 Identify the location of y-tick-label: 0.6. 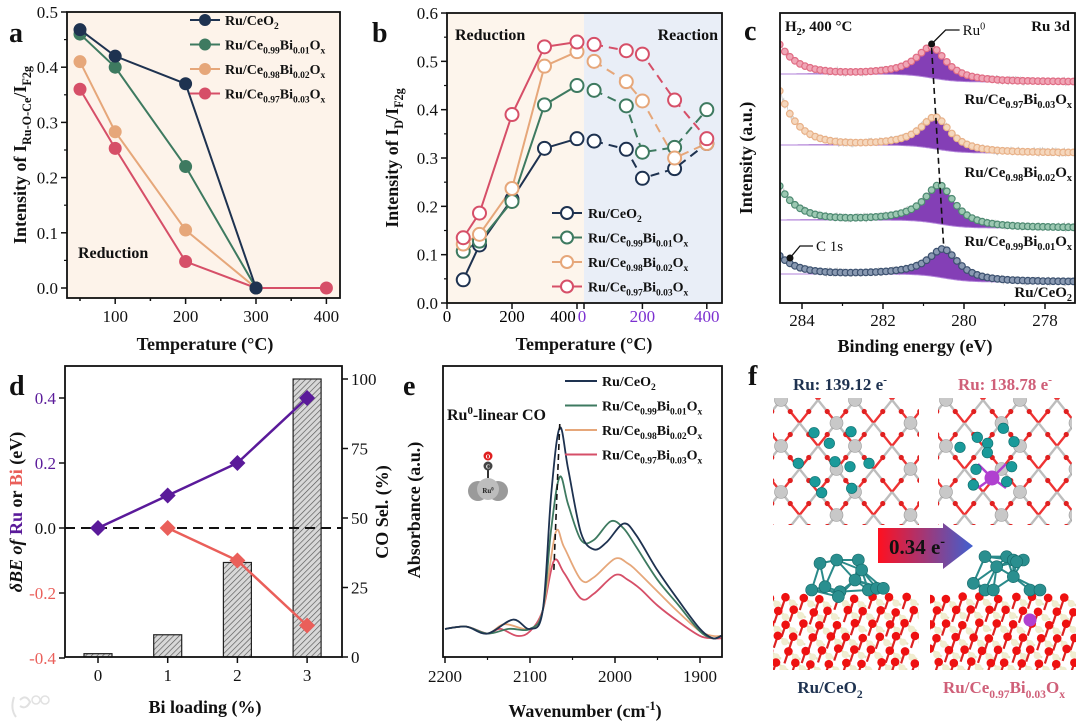
(427, 13).